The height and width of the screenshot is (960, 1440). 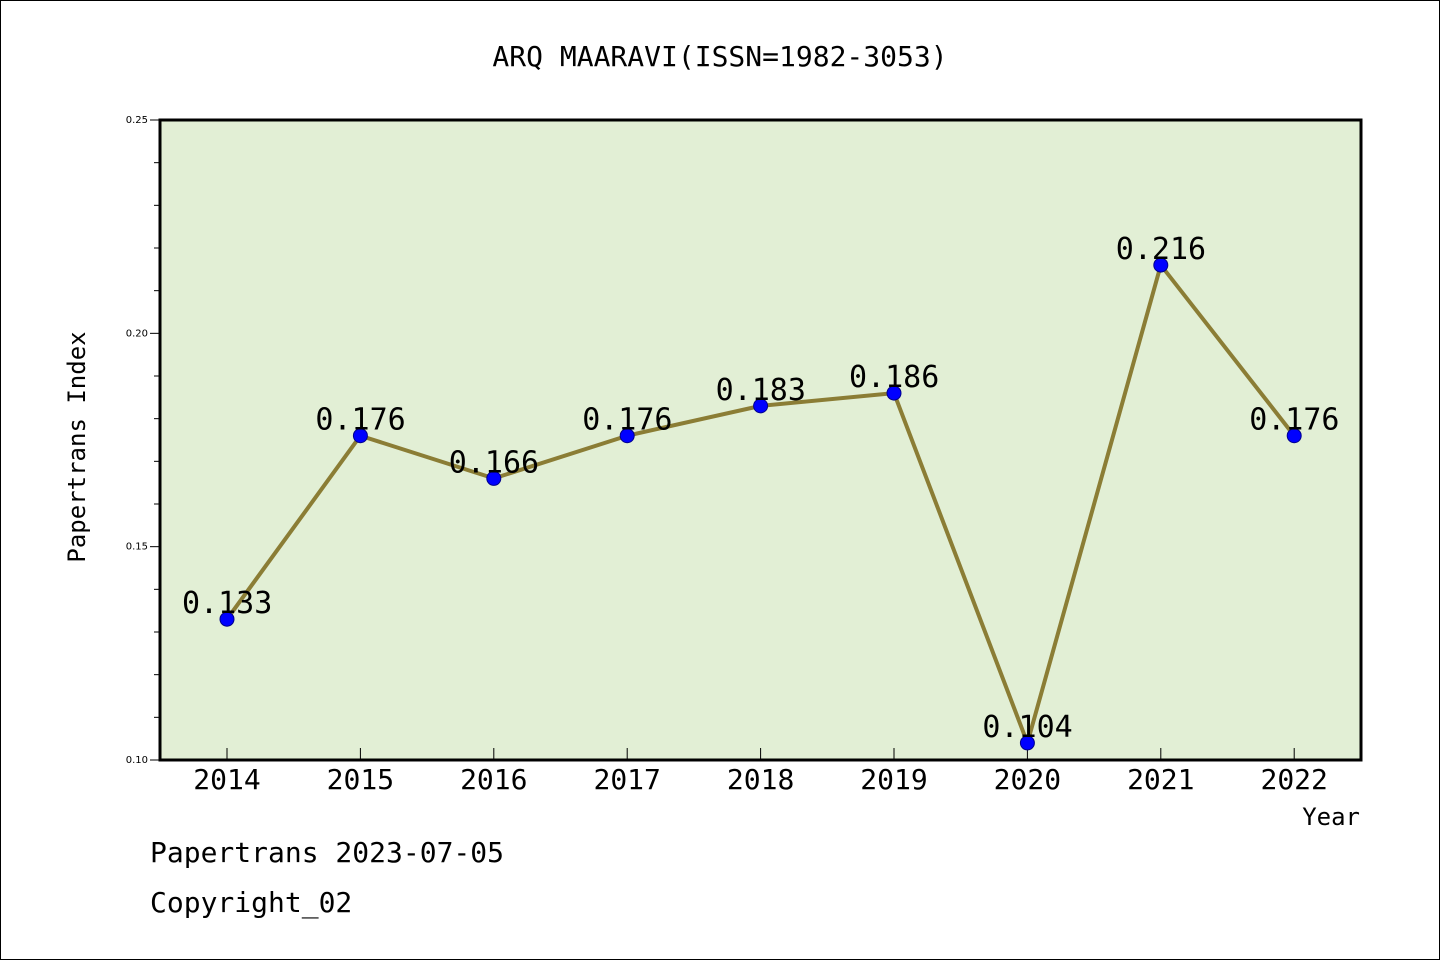 I want to click on y-axis-ticks: 0.10 0.15 0.20 0.25, so click(x=143, y=440).